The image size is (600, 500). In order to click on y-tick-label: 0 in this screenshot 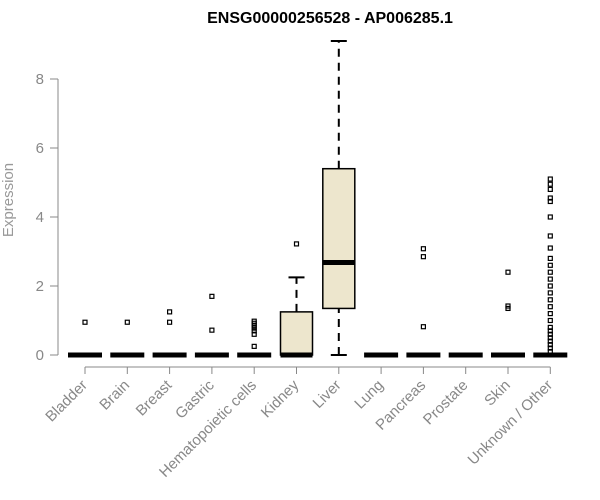, I will do `click(40, 355)`.